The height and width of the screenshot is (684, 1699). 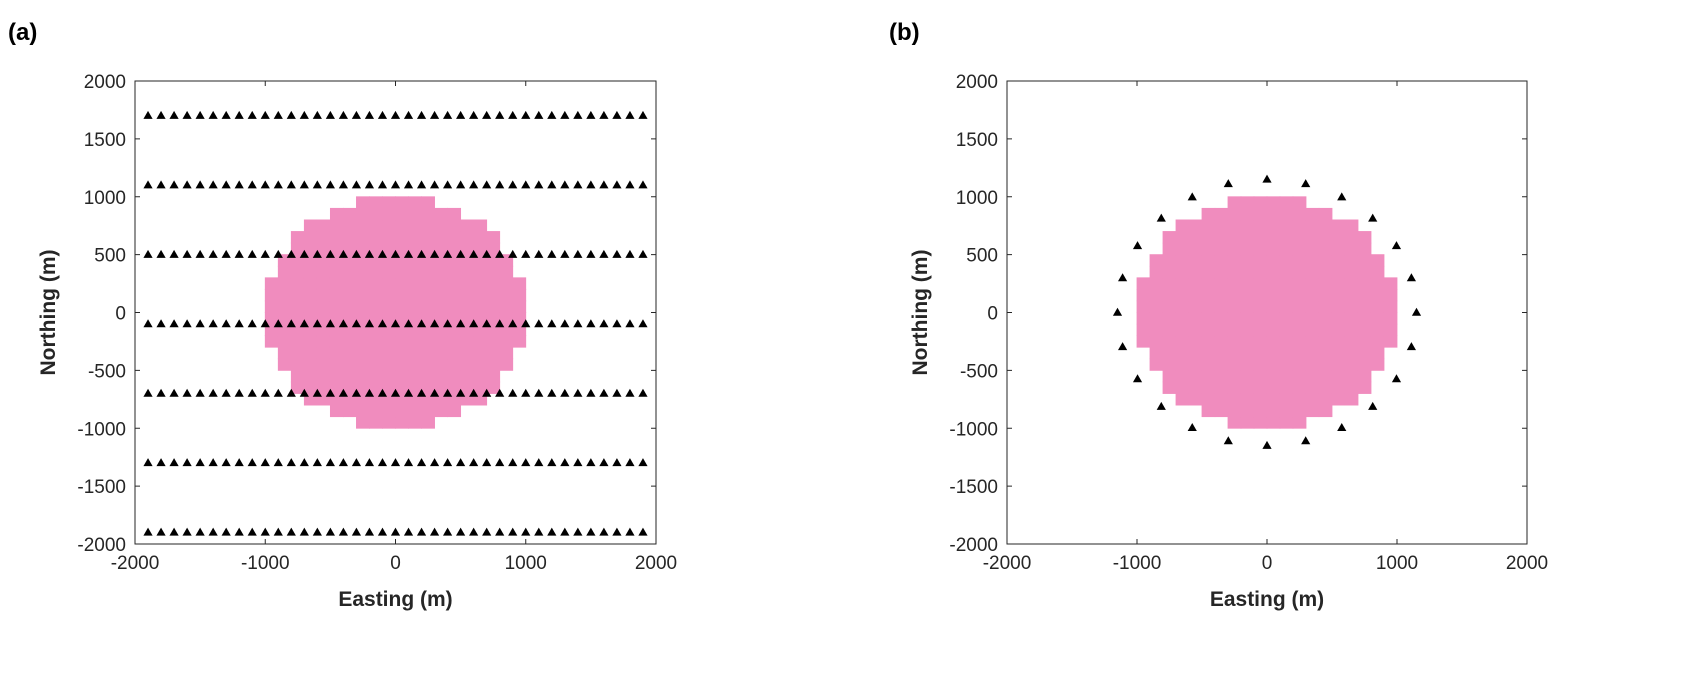 What do you see at coordinates (1267, 563) in the screenshot?
I see `plot-b-x-tick-label: 0` at bounding box center [1267, 563].